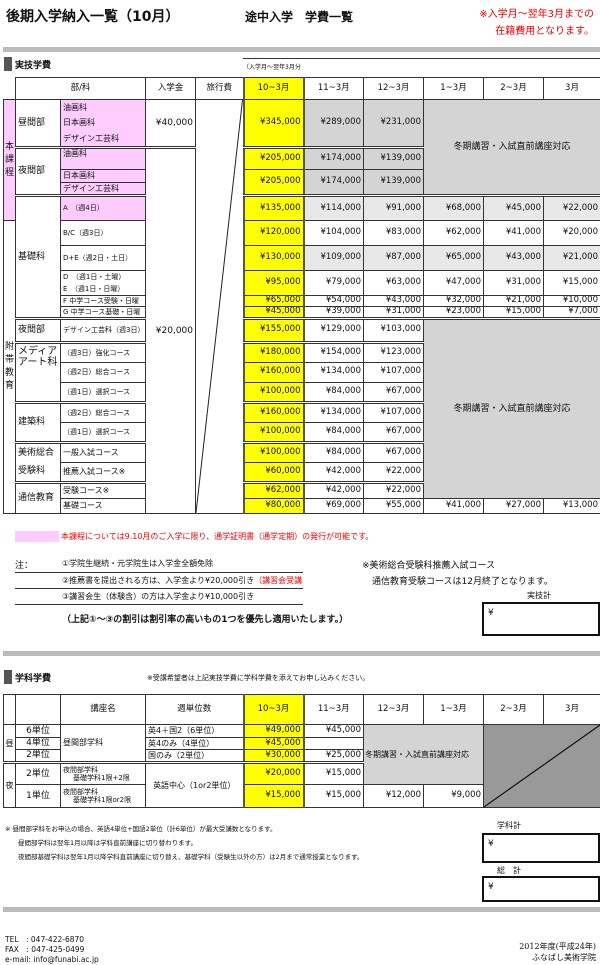 The image size is (600, 965). I want to click on fee: ¥41,000, so click(453, 505).